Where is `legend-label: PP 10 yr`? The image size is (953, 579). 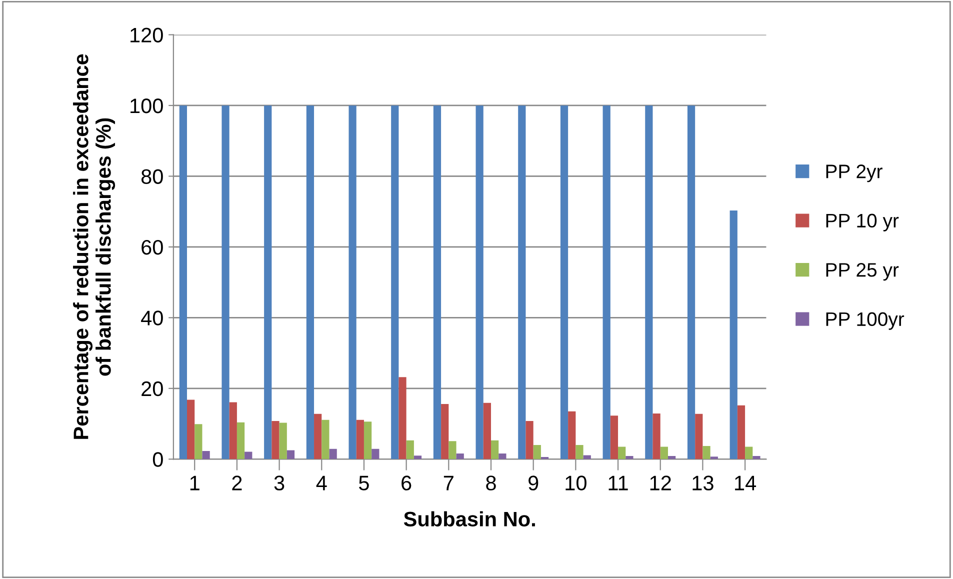 legend-label: PP 10 yr is located at coordinates (862, 223).